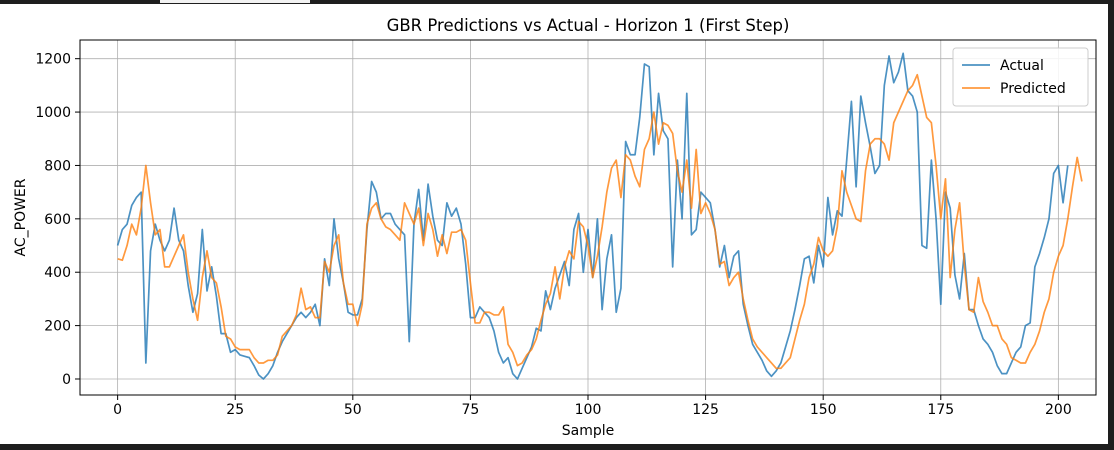  I want to click on x-tick-label: 175, so click(940, 410).